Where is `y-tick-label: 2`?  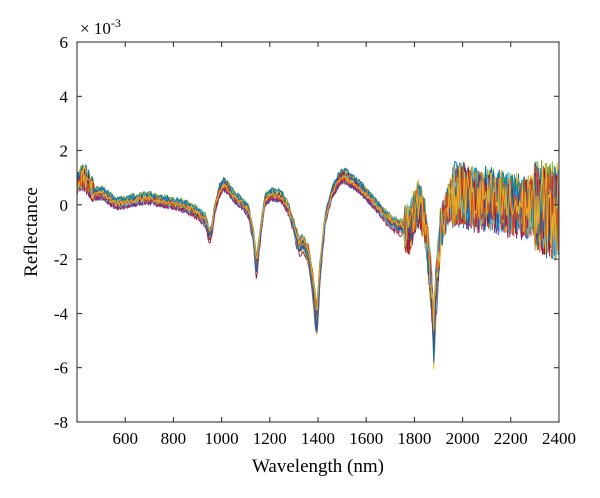 y-tick-label: 2 is located at coordinates (64, 151).